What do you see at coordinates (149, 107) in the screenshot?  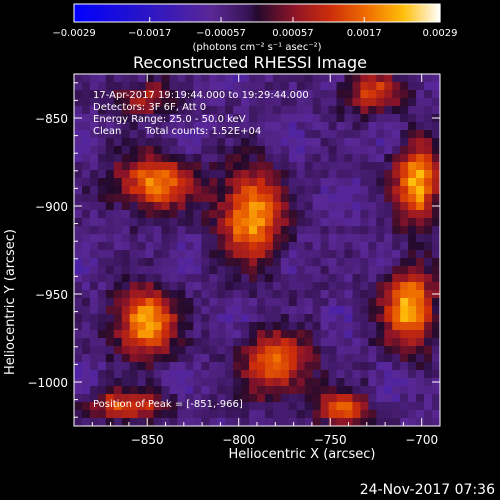 I see `annotation-detectors: Detectors: 3F 6F, Att 0` at bounding box center [149, 107].